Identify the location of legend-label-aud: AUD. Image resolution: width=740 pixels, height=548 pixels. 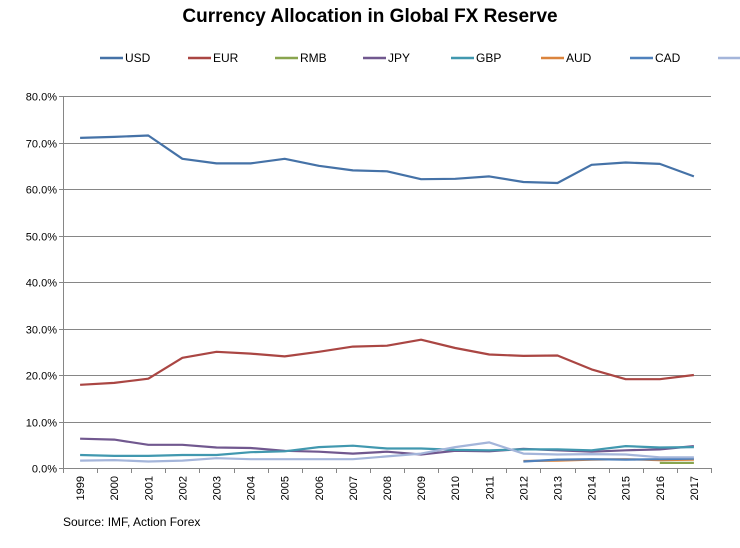
(579, 58).